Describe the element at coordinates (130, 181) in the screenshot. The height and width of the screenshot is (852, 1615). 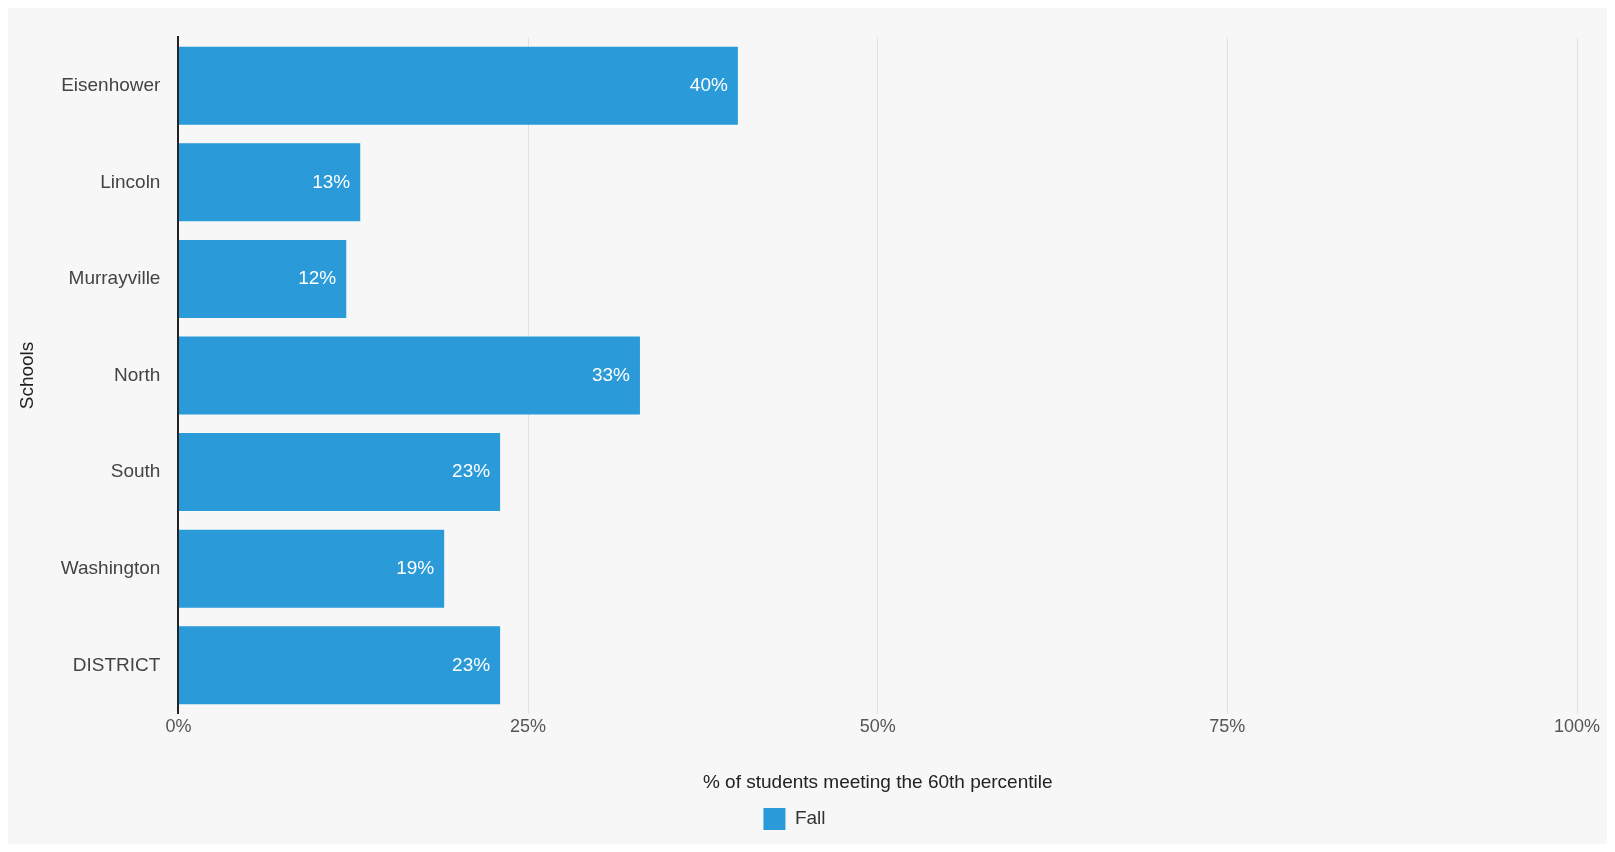
I see `y-tick-label: Lincoln` at that location.